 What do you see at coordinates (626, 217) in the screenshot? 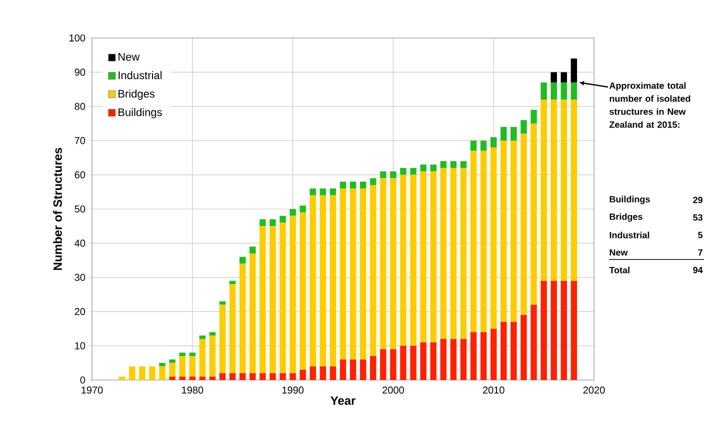
I see `text: Bridges` at bounding box center [626, 217].